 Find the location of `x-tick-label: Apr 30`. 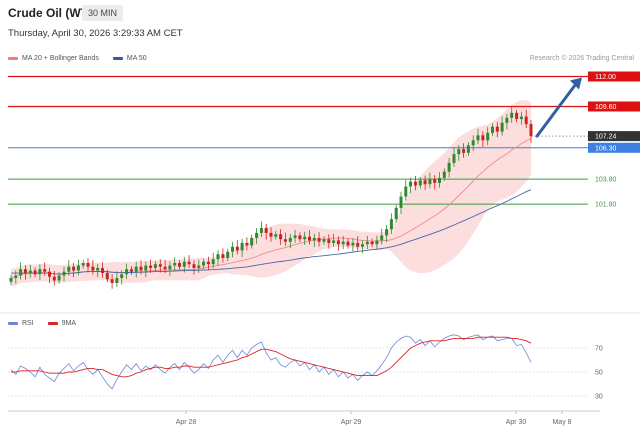

x-tick-label: Apr 30 is located at coordinates (516, 422).